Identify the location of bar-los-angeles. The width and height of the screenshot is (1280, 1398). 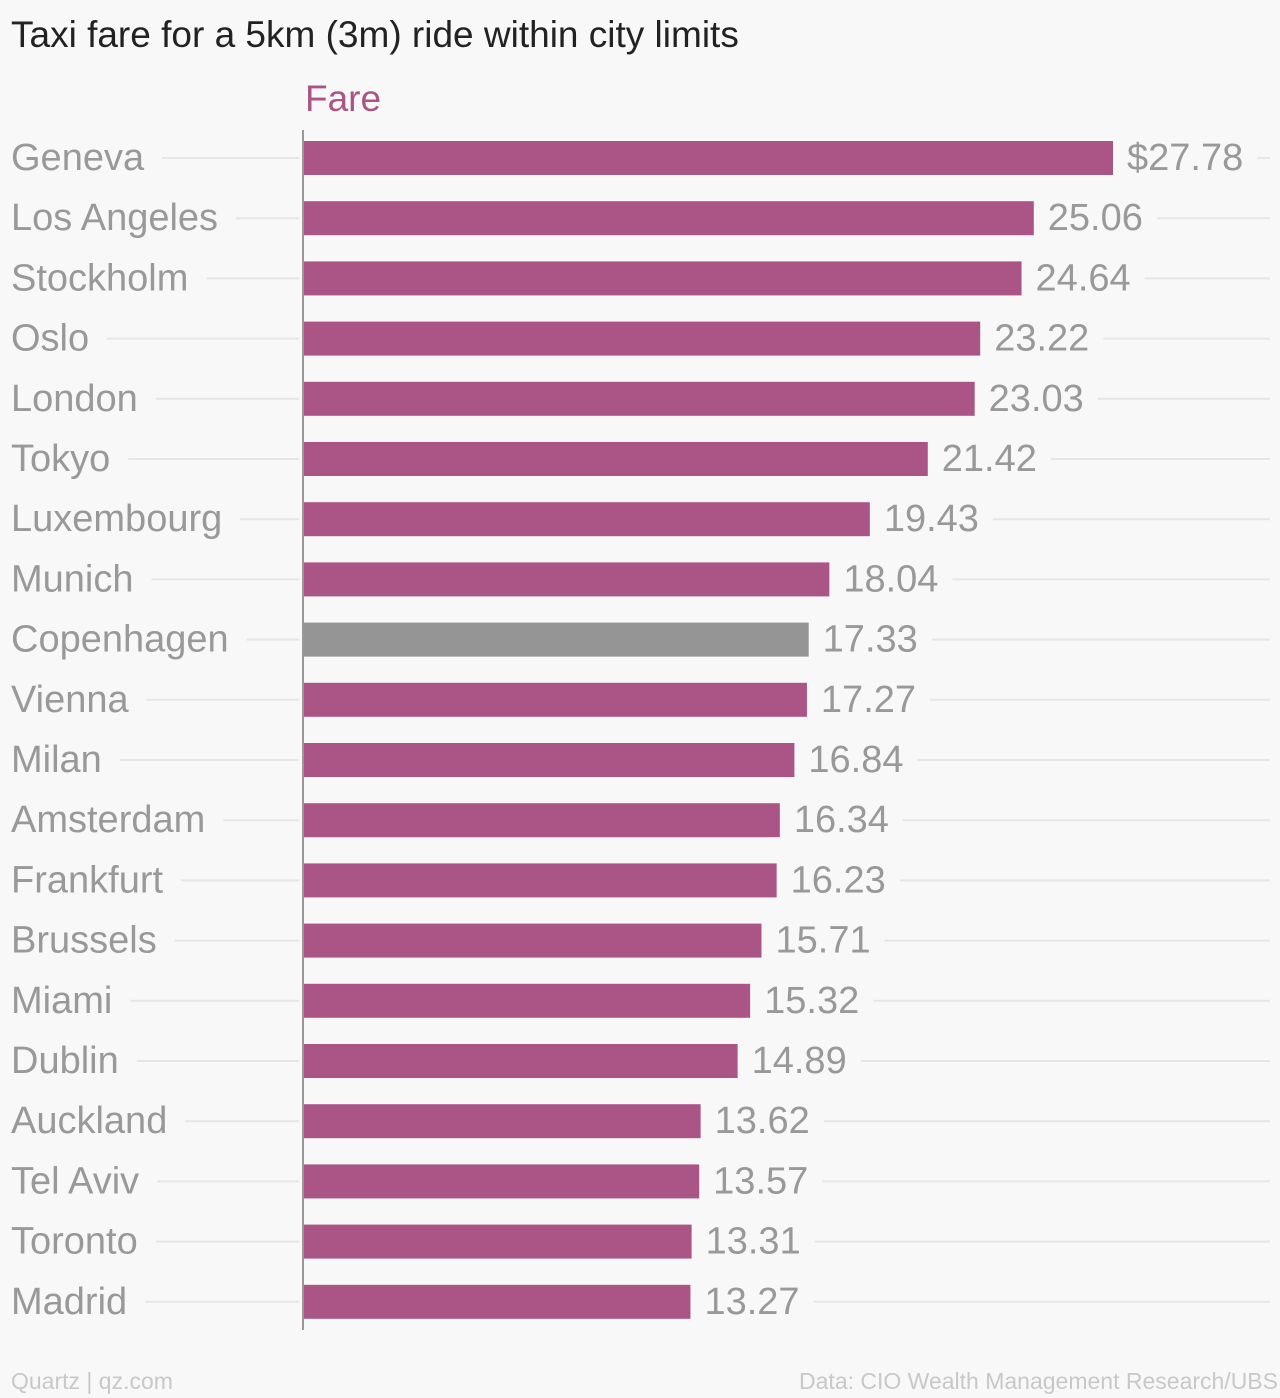
(669, 218).